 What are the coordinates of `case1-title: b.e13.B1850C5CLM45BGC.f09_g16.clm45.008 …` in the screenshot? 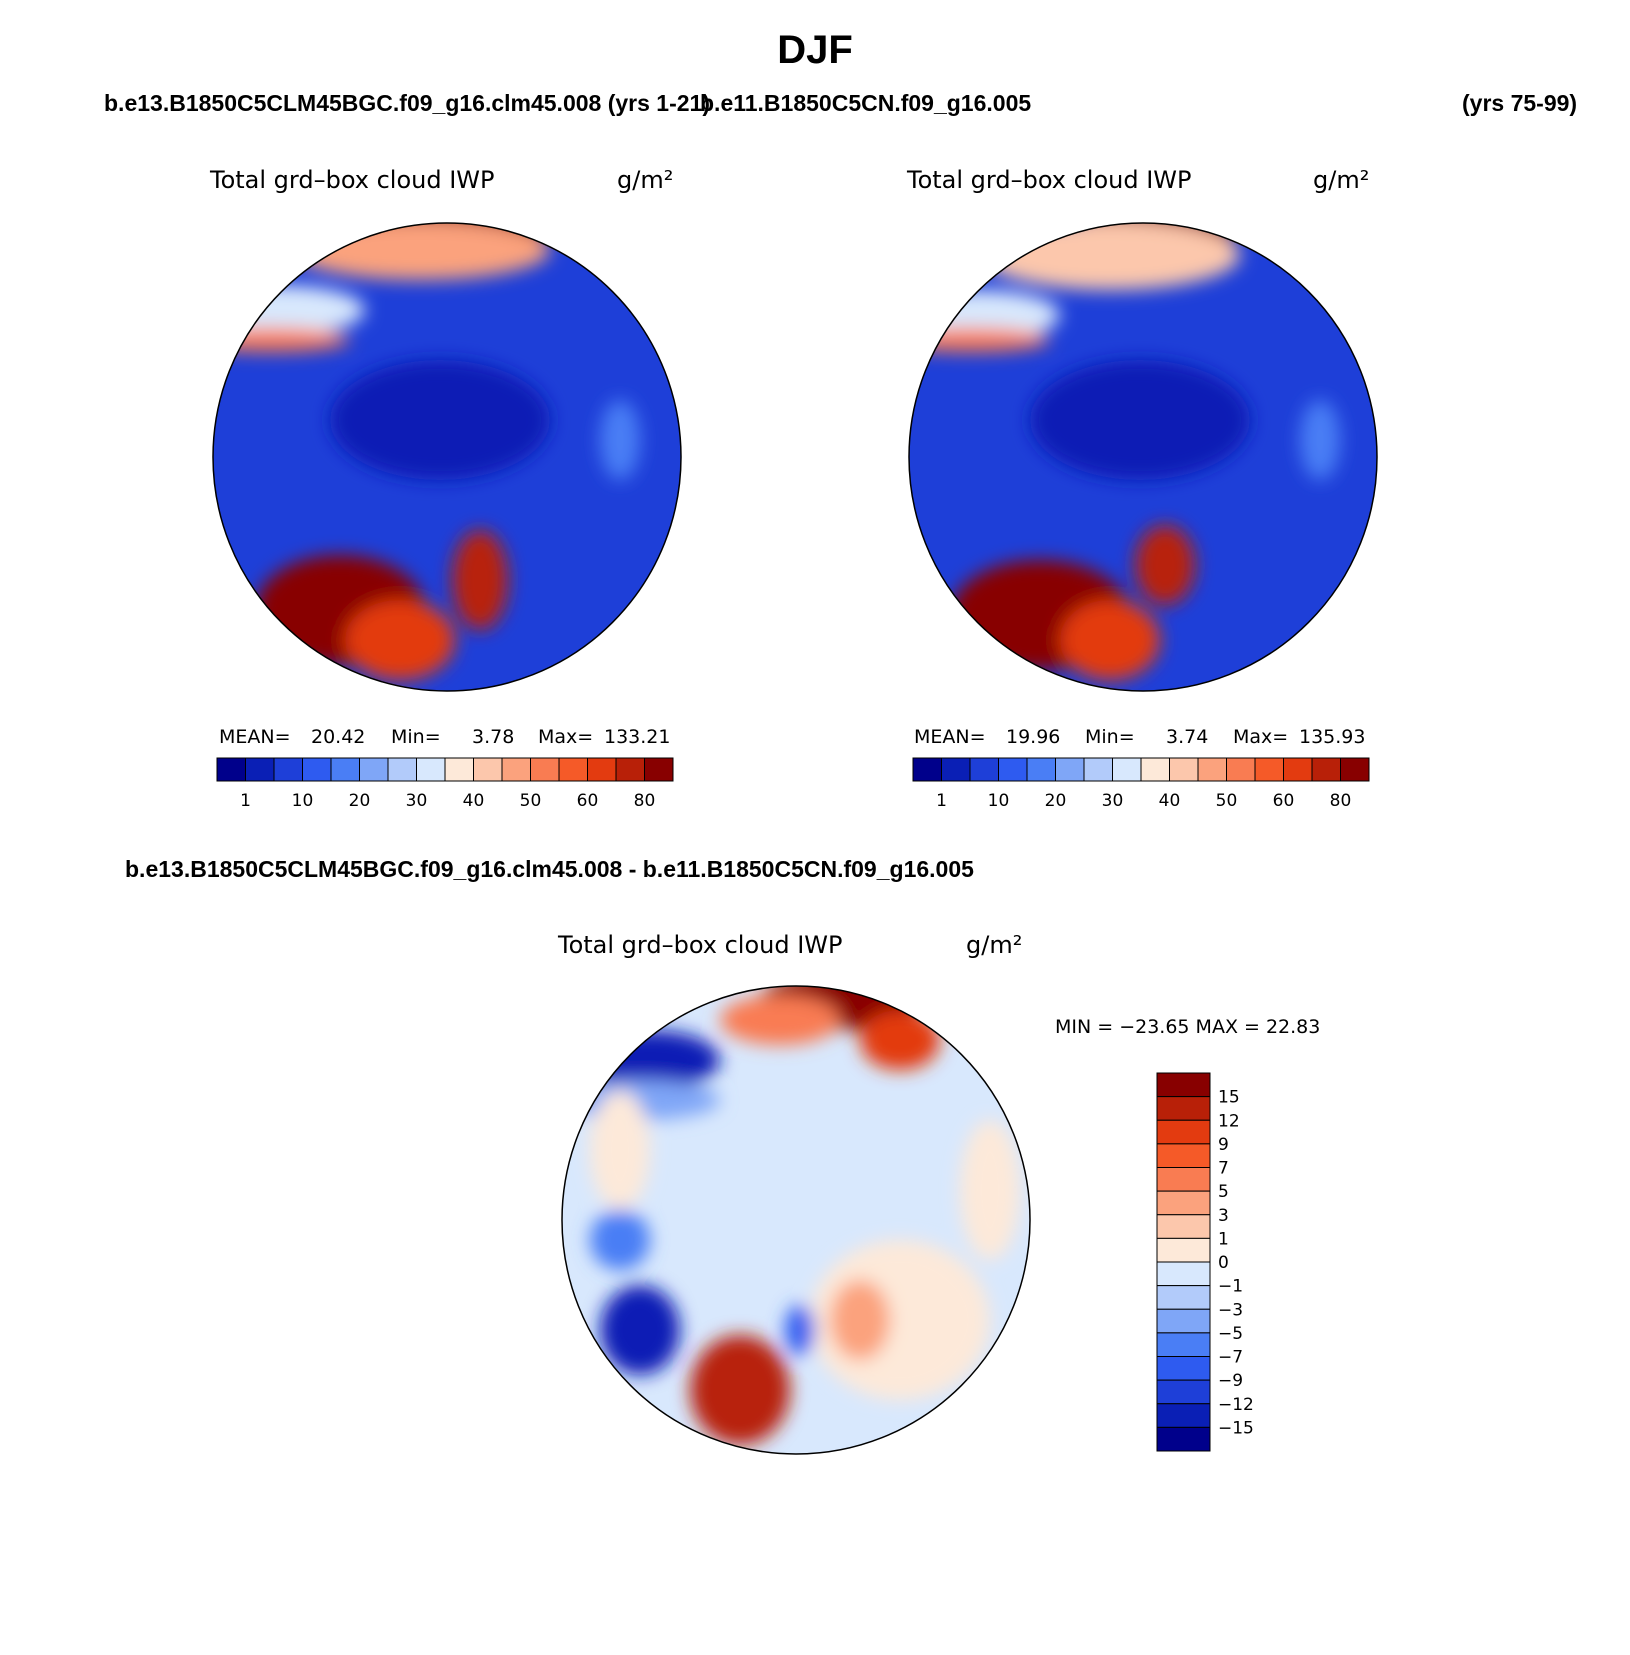 It's located at (407, 103).